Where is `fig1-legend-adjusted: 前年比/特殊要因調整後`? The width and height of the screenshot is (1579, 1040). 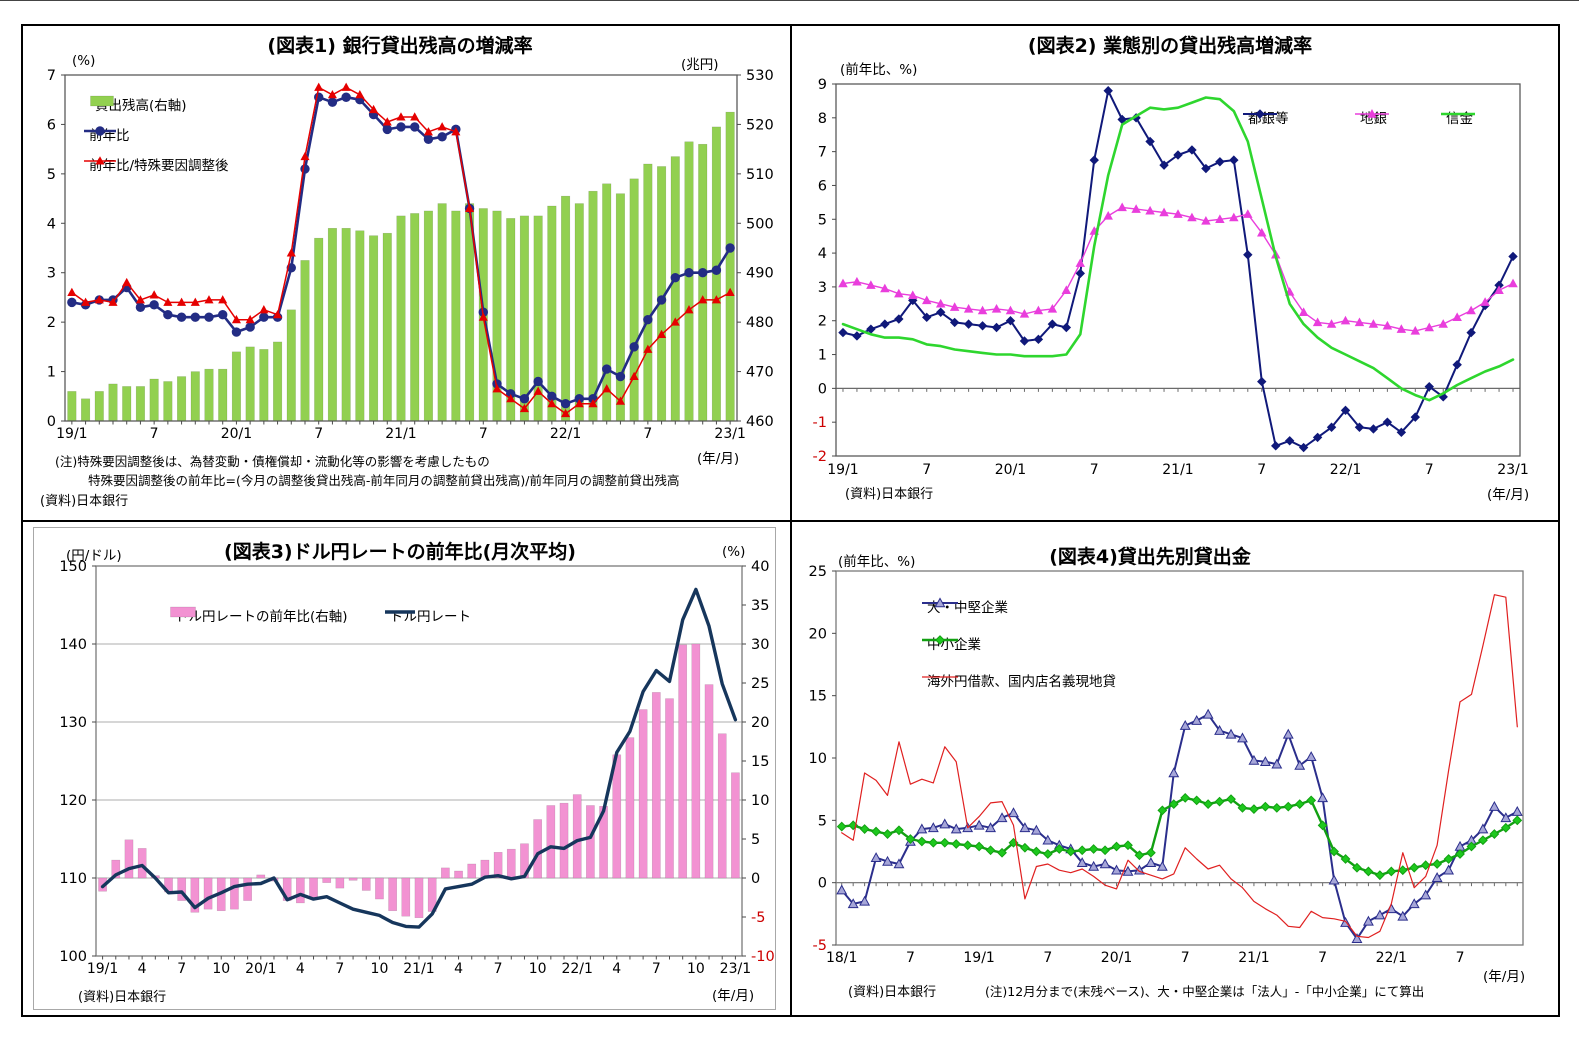 fig1-legend-adjusted: 前年比/特殊要因調整後 is located at coordinates (156, 164).